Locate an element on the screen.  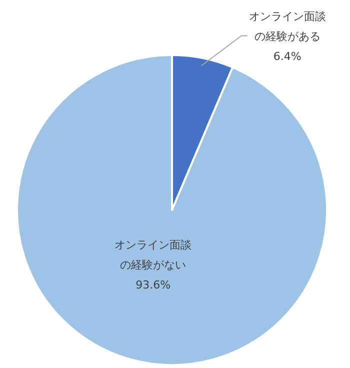
slice-label: オンライン面談の経験がある is located at coordinates (287, 26).